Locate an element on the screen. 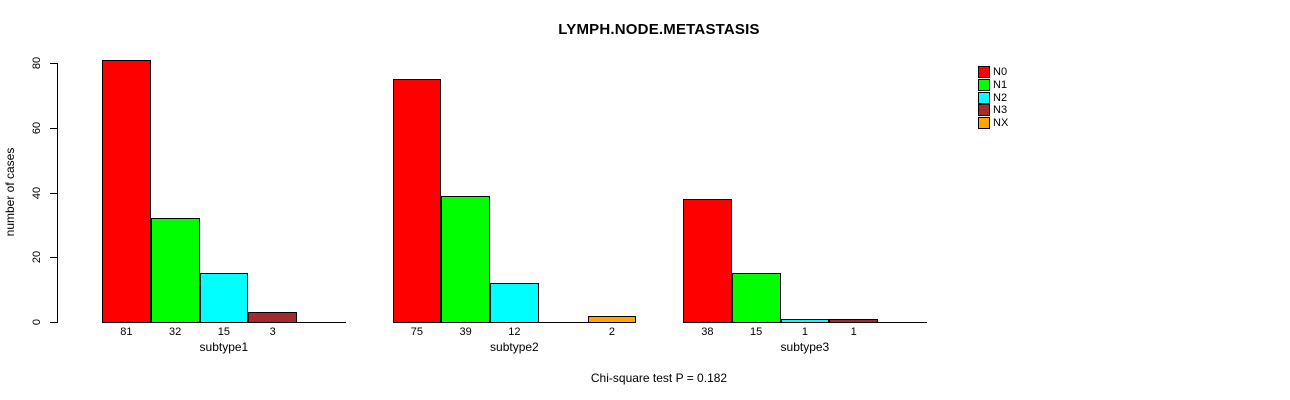  bar-value-label-subtype3-N0: 38 is located at coordinates (707, 332).